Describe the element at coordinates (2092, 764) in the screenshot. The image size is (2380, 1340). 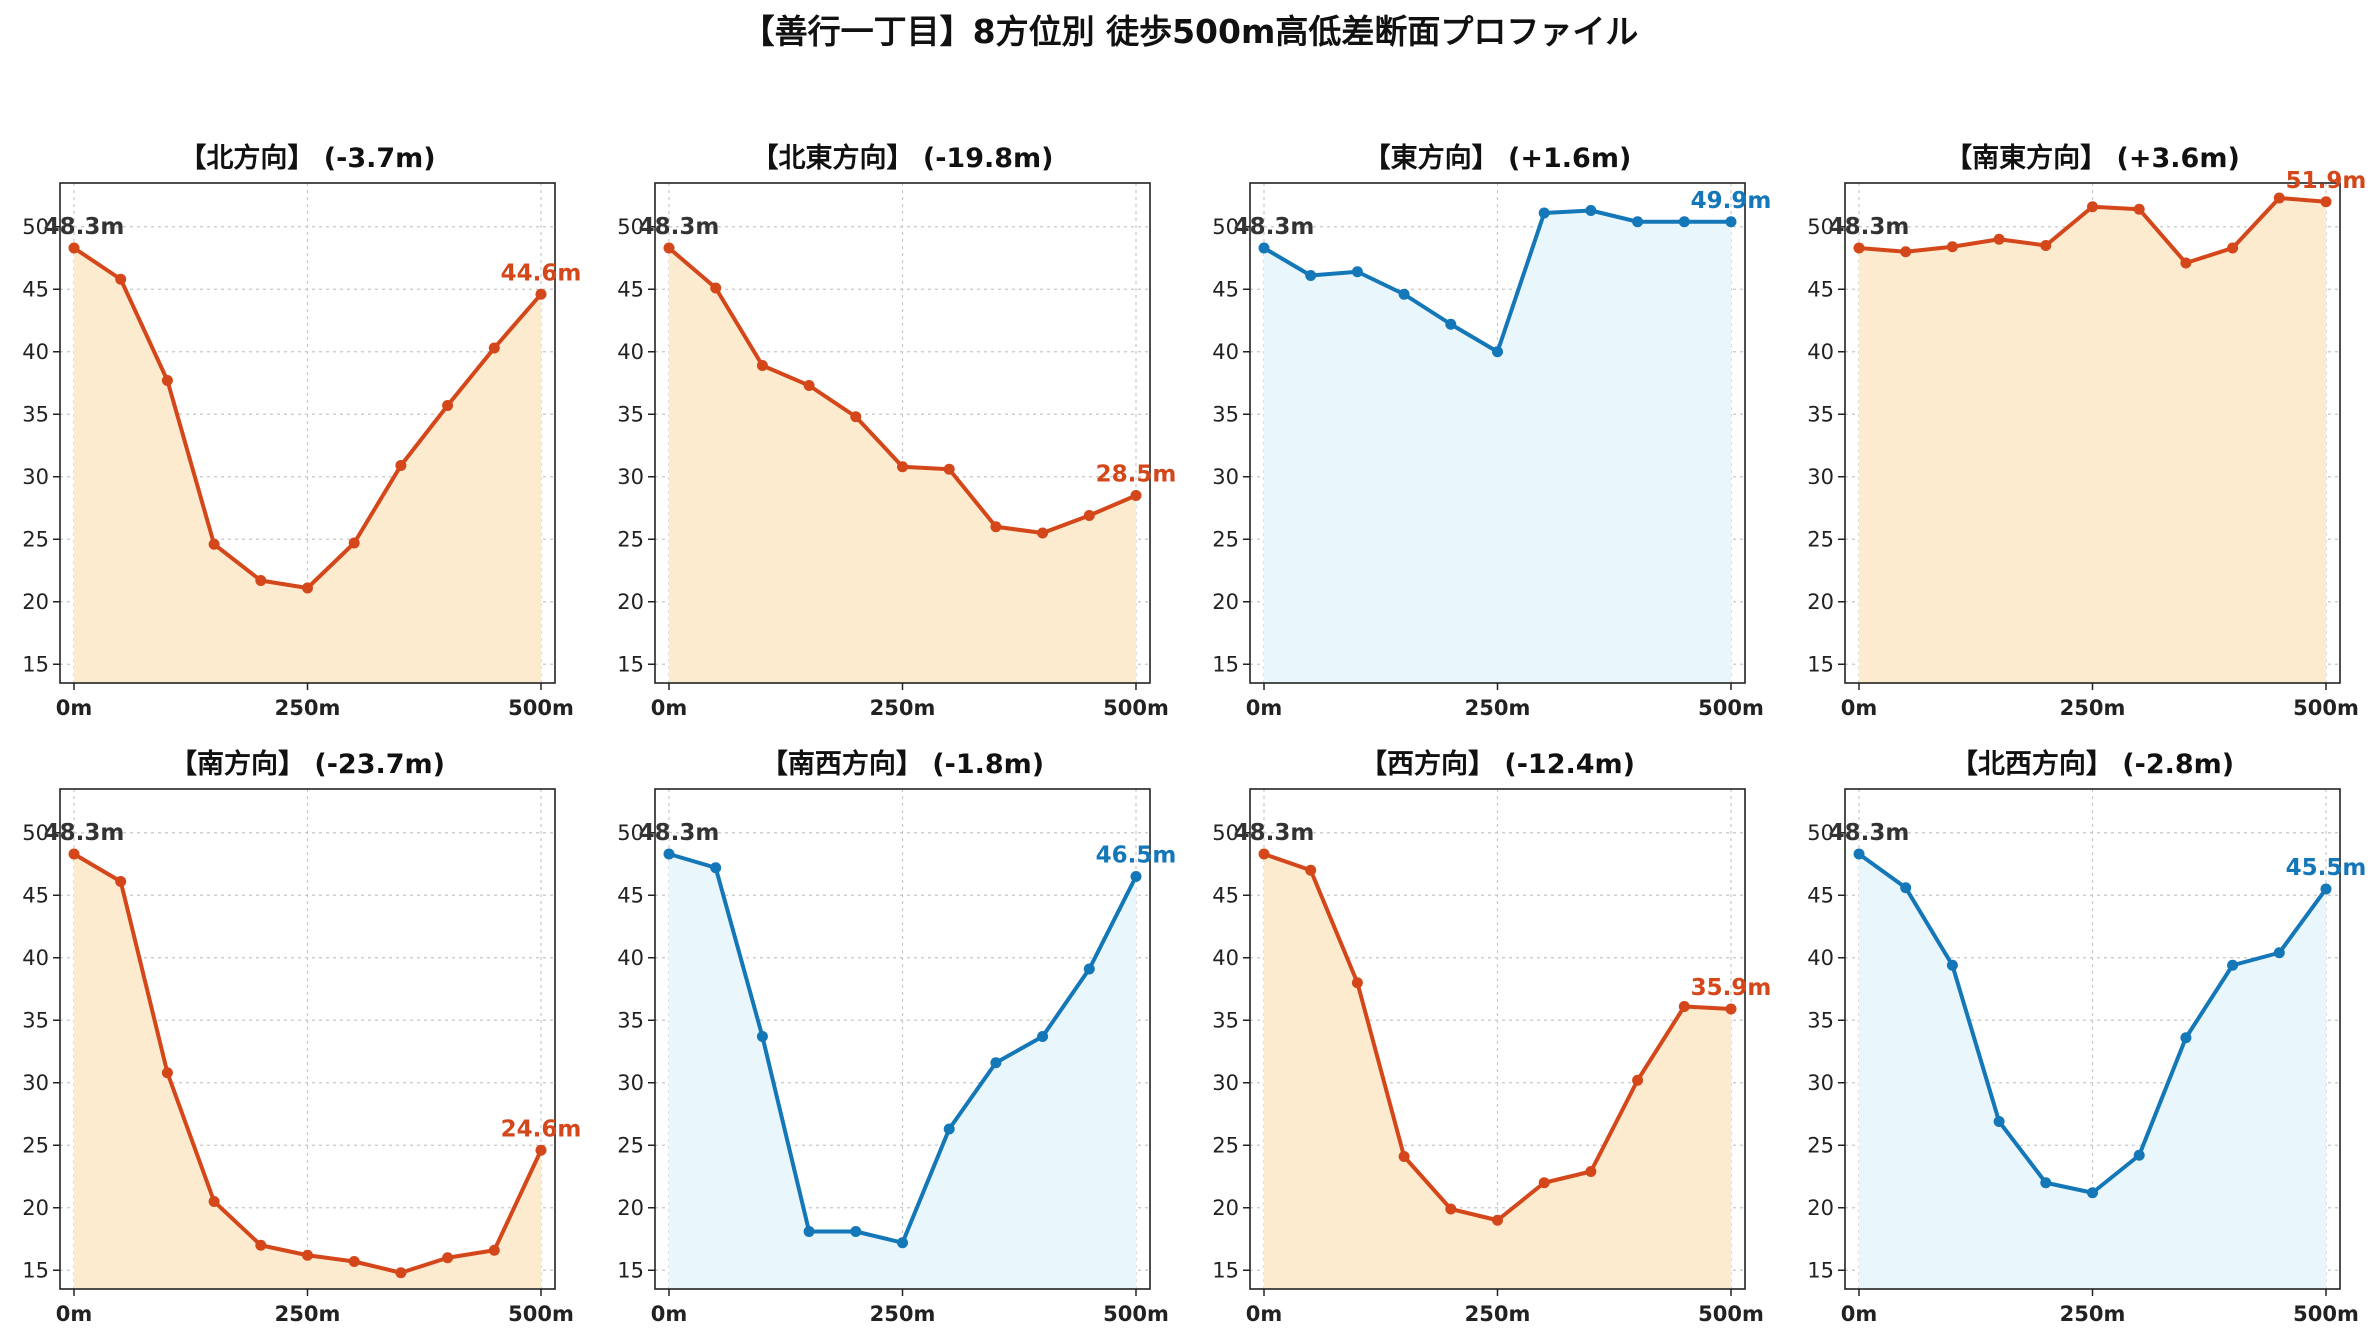
I see `panel-title: 【北西方向】 (-2.8m)` at that location.